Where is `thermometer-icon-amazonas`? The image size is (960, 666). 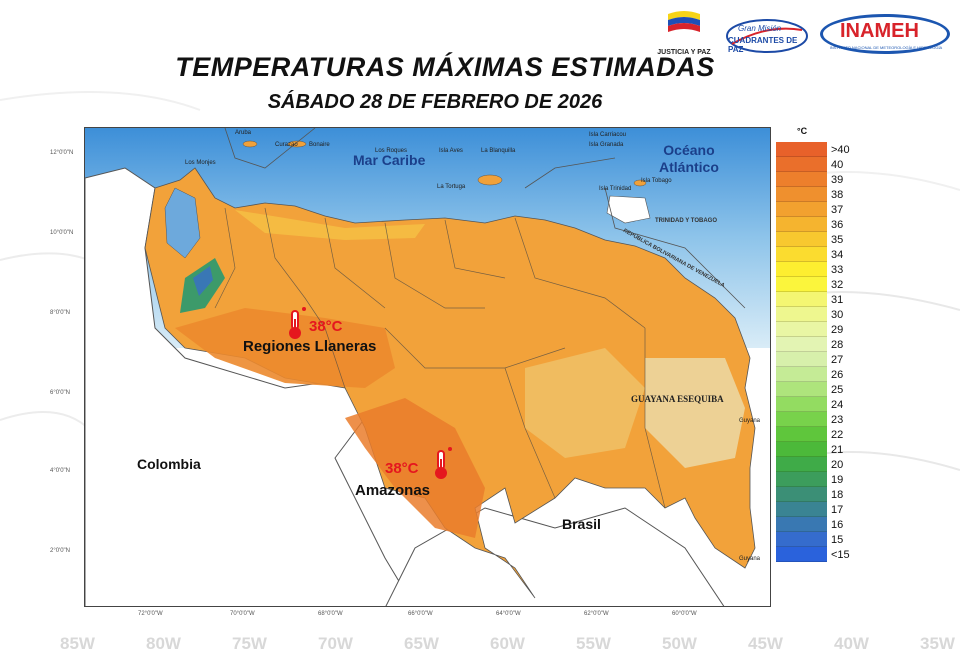 thermometer-icon-amazonas is located at coordinates (443, 463).